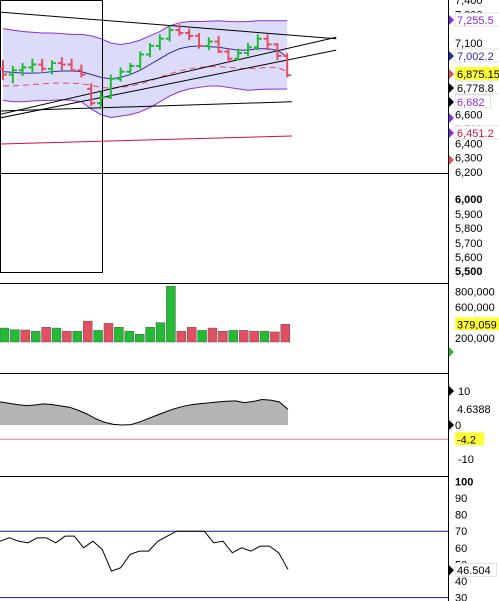 Image resolution: width=499 pixels, height=601 pixels. I want to click on oscillator-tick-label: 10, so click(464, 392).